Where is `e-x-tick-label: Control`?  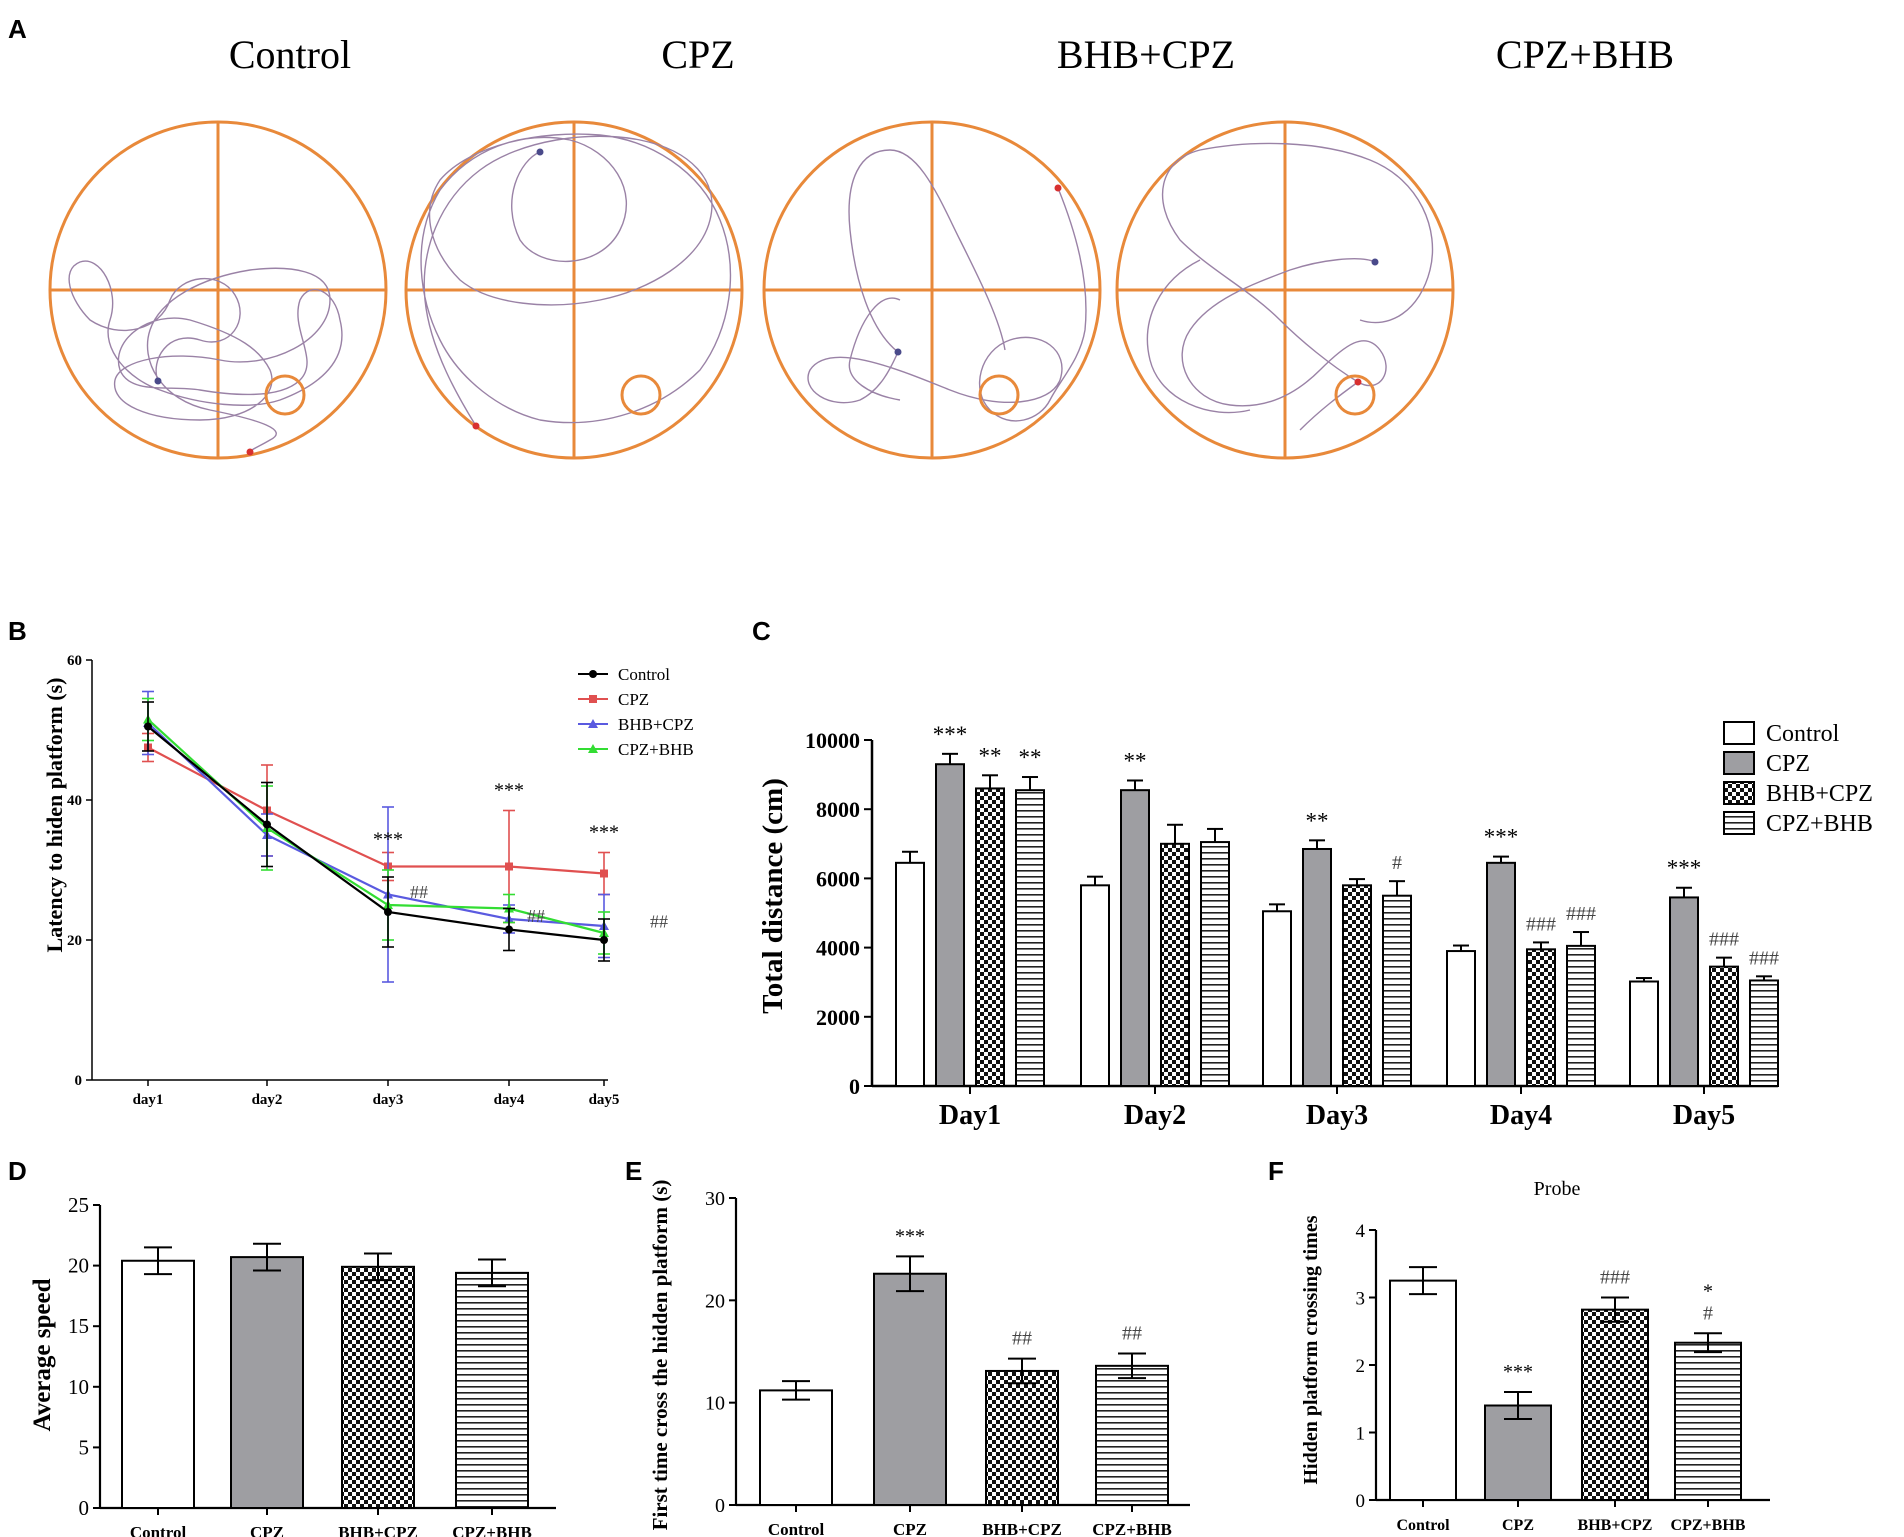
e-x-tick-label: Control is located at coordinates (796, 1528).